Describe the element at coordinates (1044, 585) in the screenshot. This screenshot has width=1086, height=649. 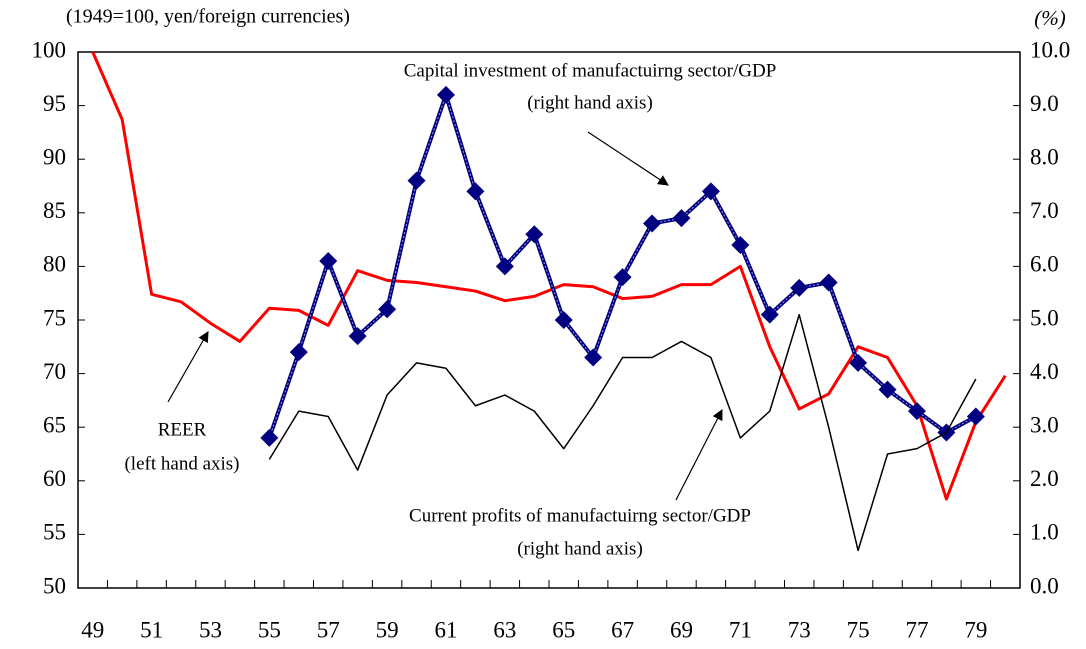
I see `y2-tick-label: 0.0` at that location.